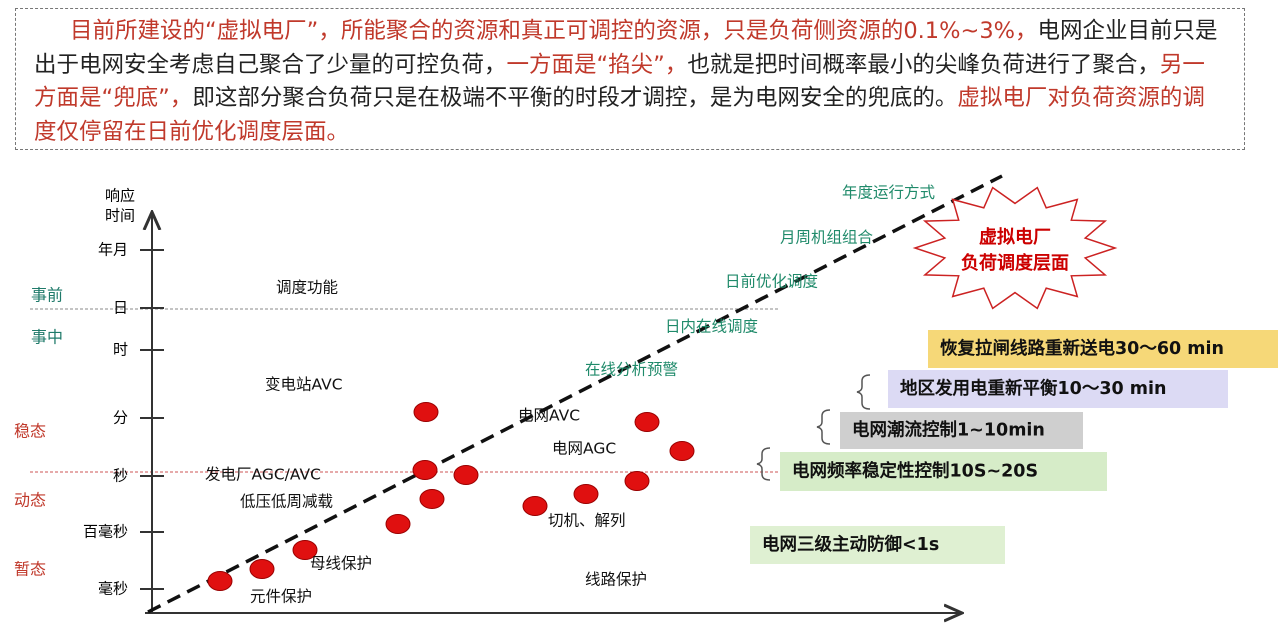 This screenshot has width=1280, height=632. Describe the element at coordinates (341, 564) in the screenshot. I see `function-label: 母线保护` at that location.